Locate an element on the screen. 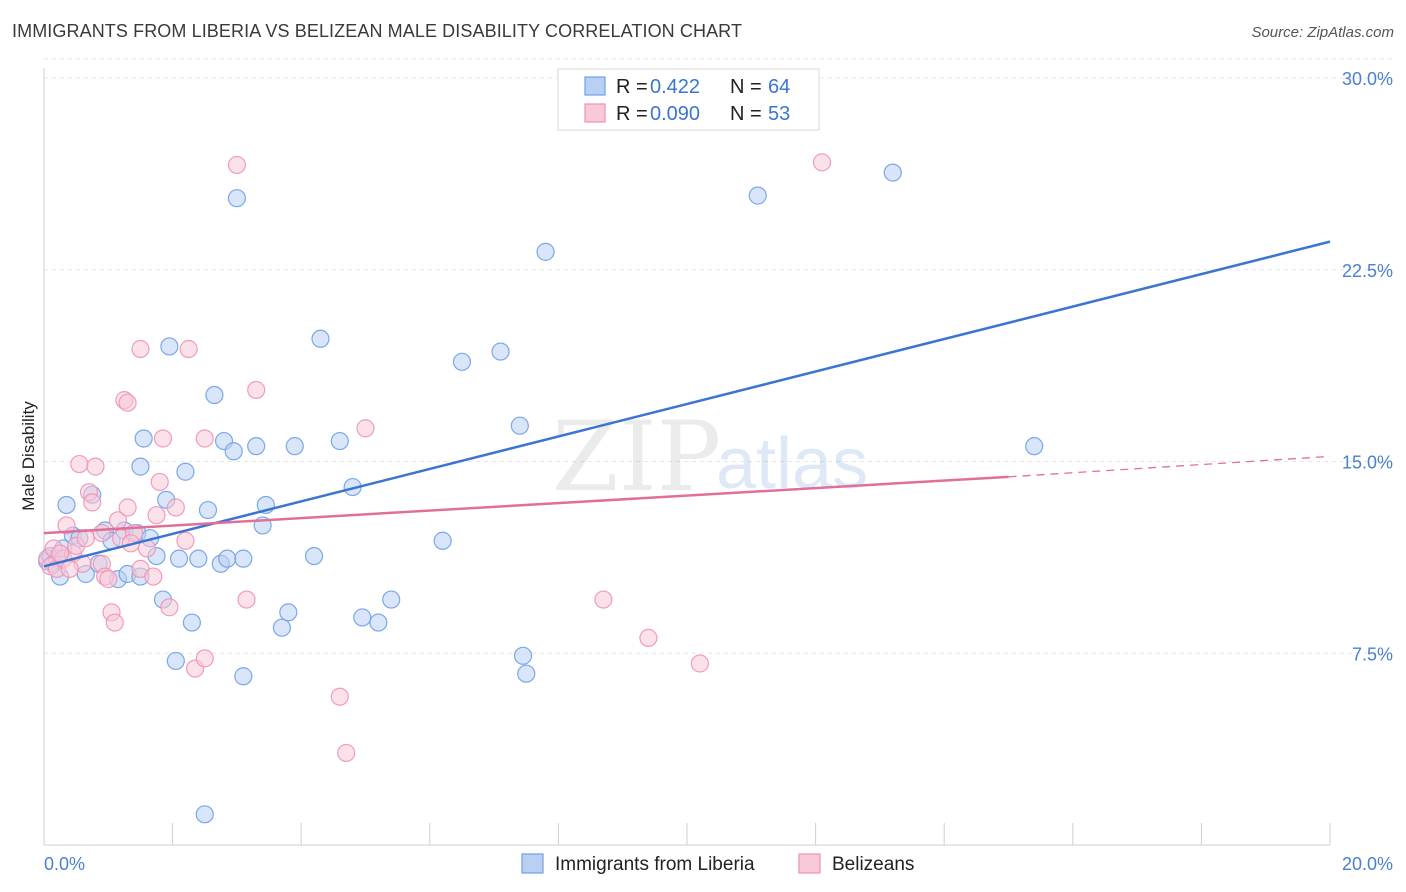  x-tick-label-min: 0.0% is located at coordinates (64, 864).